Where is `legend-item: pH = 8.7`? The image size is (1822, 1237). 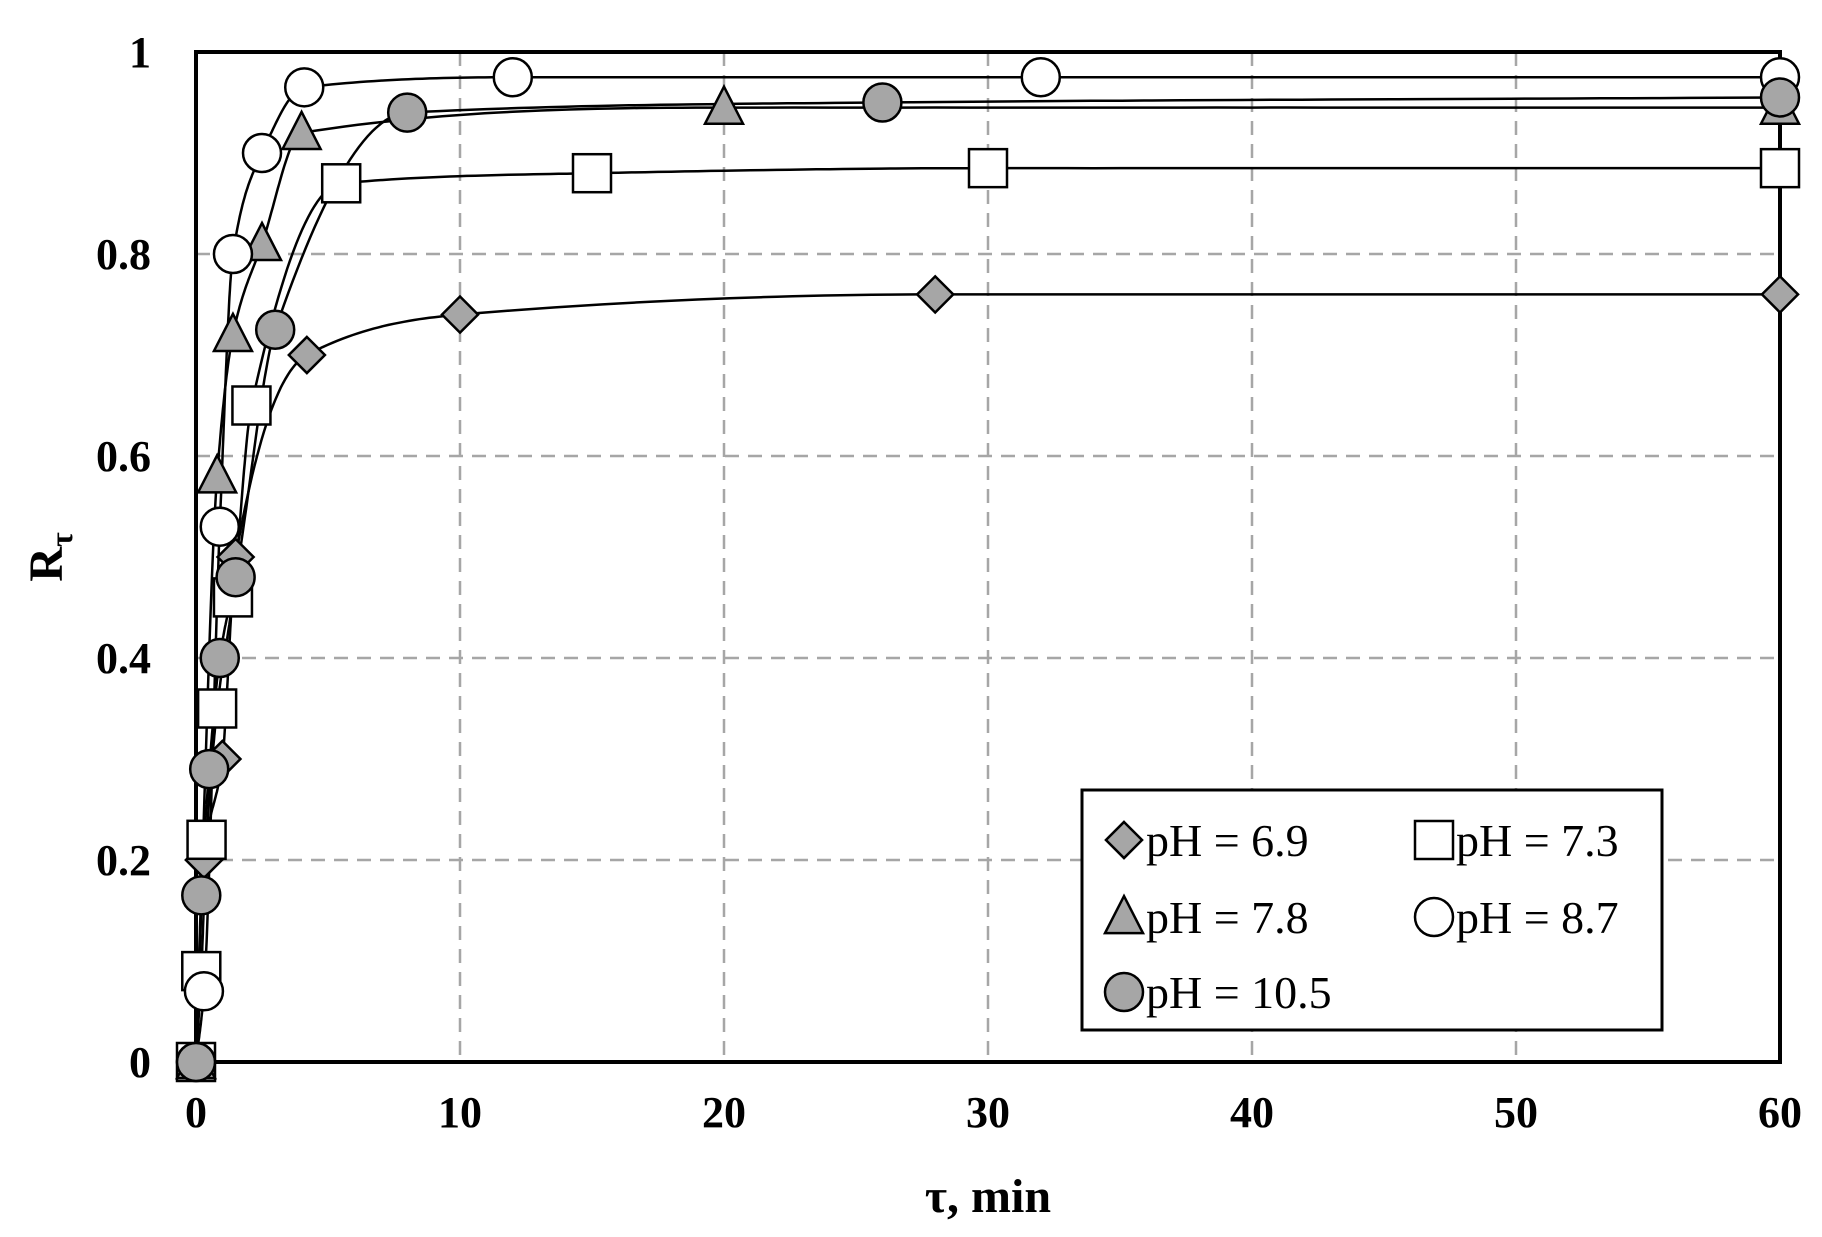 legend-item: pH = 8.7 is located at coordinates (1516, 917).